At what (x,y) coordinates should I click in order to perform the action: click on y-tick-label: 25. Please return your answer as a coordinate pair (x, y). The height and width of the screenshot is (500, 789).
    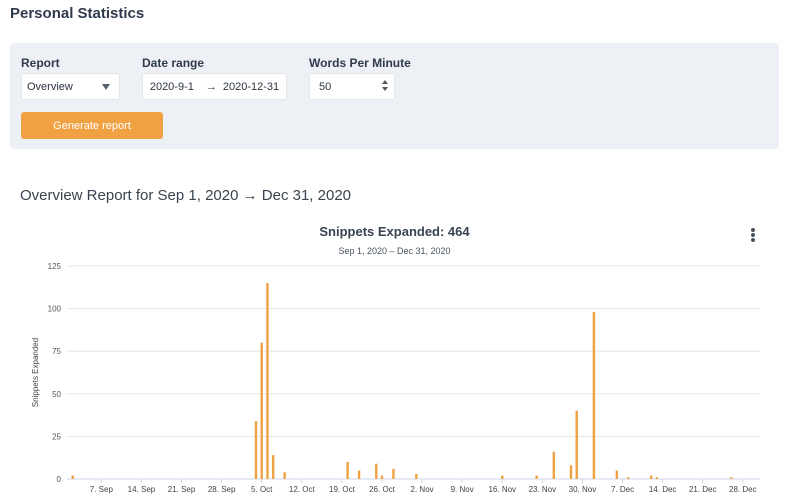
    Looking at the image, I should click on (56, 436).